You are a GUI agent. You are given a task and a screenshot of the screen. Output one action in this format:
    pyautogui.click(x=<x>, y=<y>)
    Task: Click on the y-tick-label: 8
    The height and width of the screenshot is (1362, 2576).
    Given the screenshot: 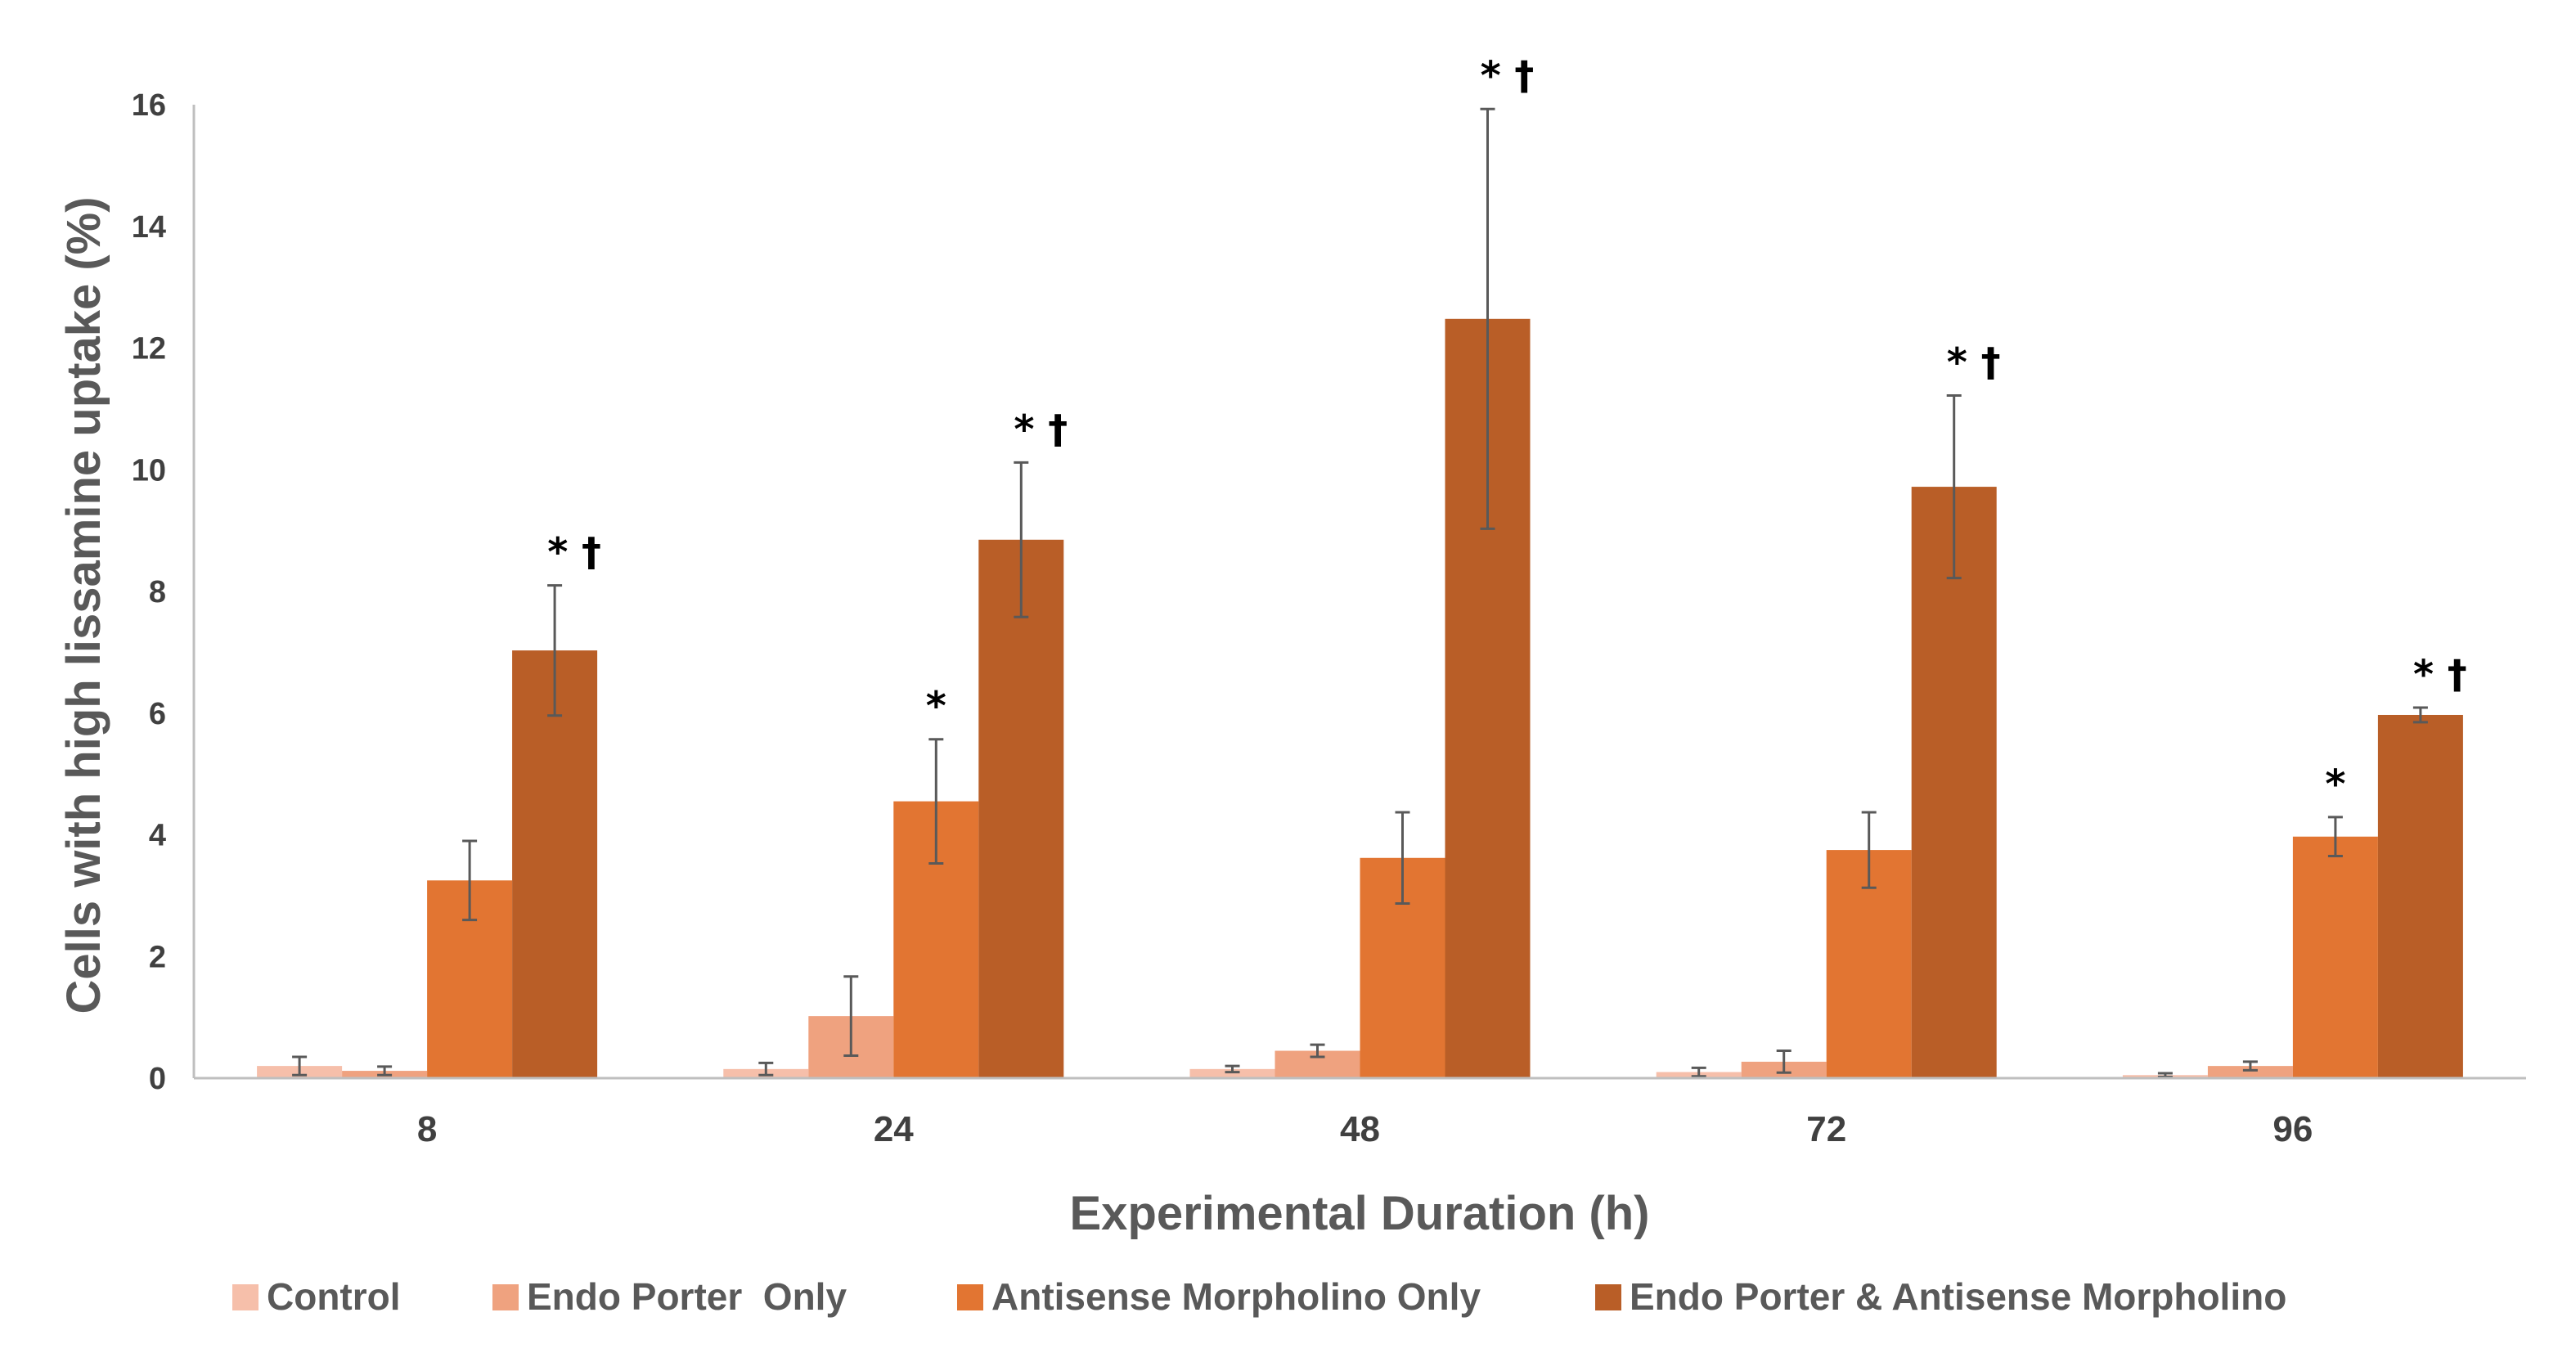 What is the action you would take?
    pyautogui.click(x=158, y=592)
    